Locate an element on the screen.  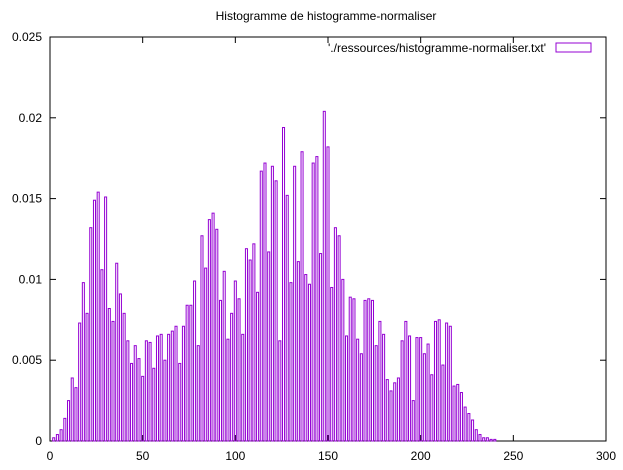
x-tick-label: 200 is located at coordinates (421, 456).